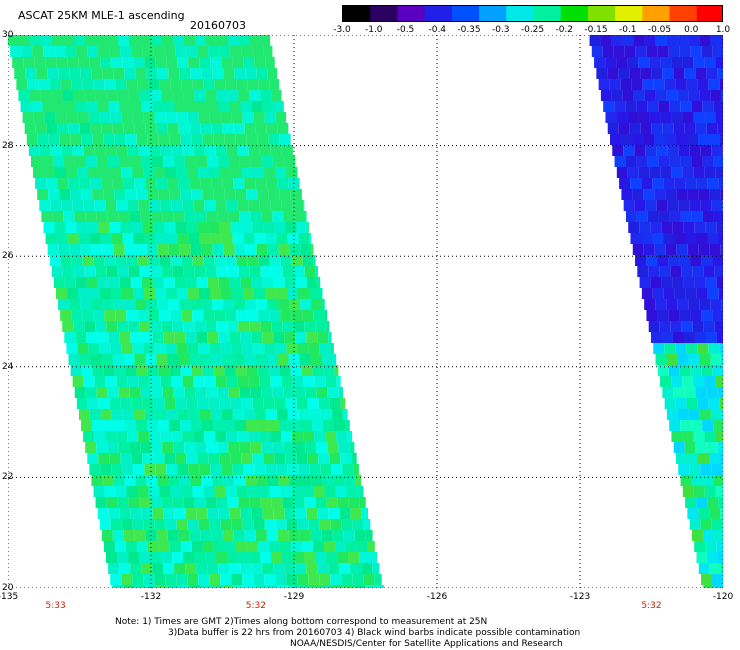 This screenshot has height=650, width=740. Describe the element at coordinates (580, 597) in the screenshot. I see `lon-tick-label: -123` at that location.